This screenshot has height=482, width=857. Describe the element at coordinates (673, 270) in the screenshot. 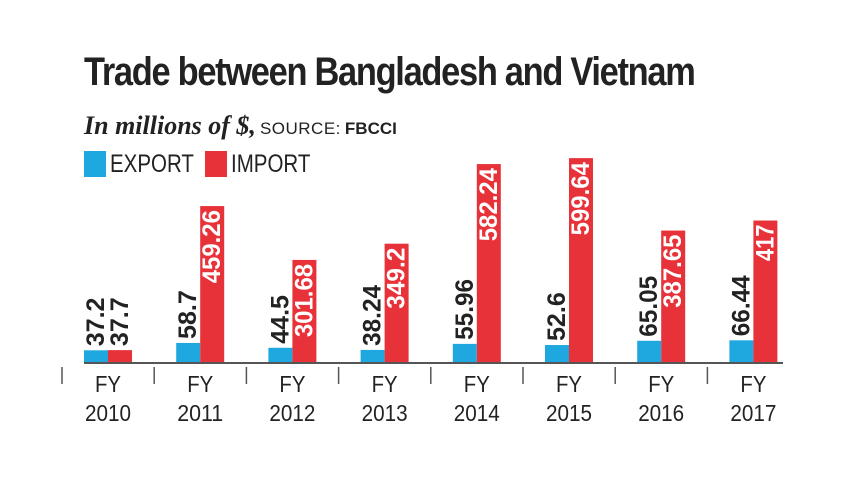

I see `import-value-label-6: 387.65` at that location.